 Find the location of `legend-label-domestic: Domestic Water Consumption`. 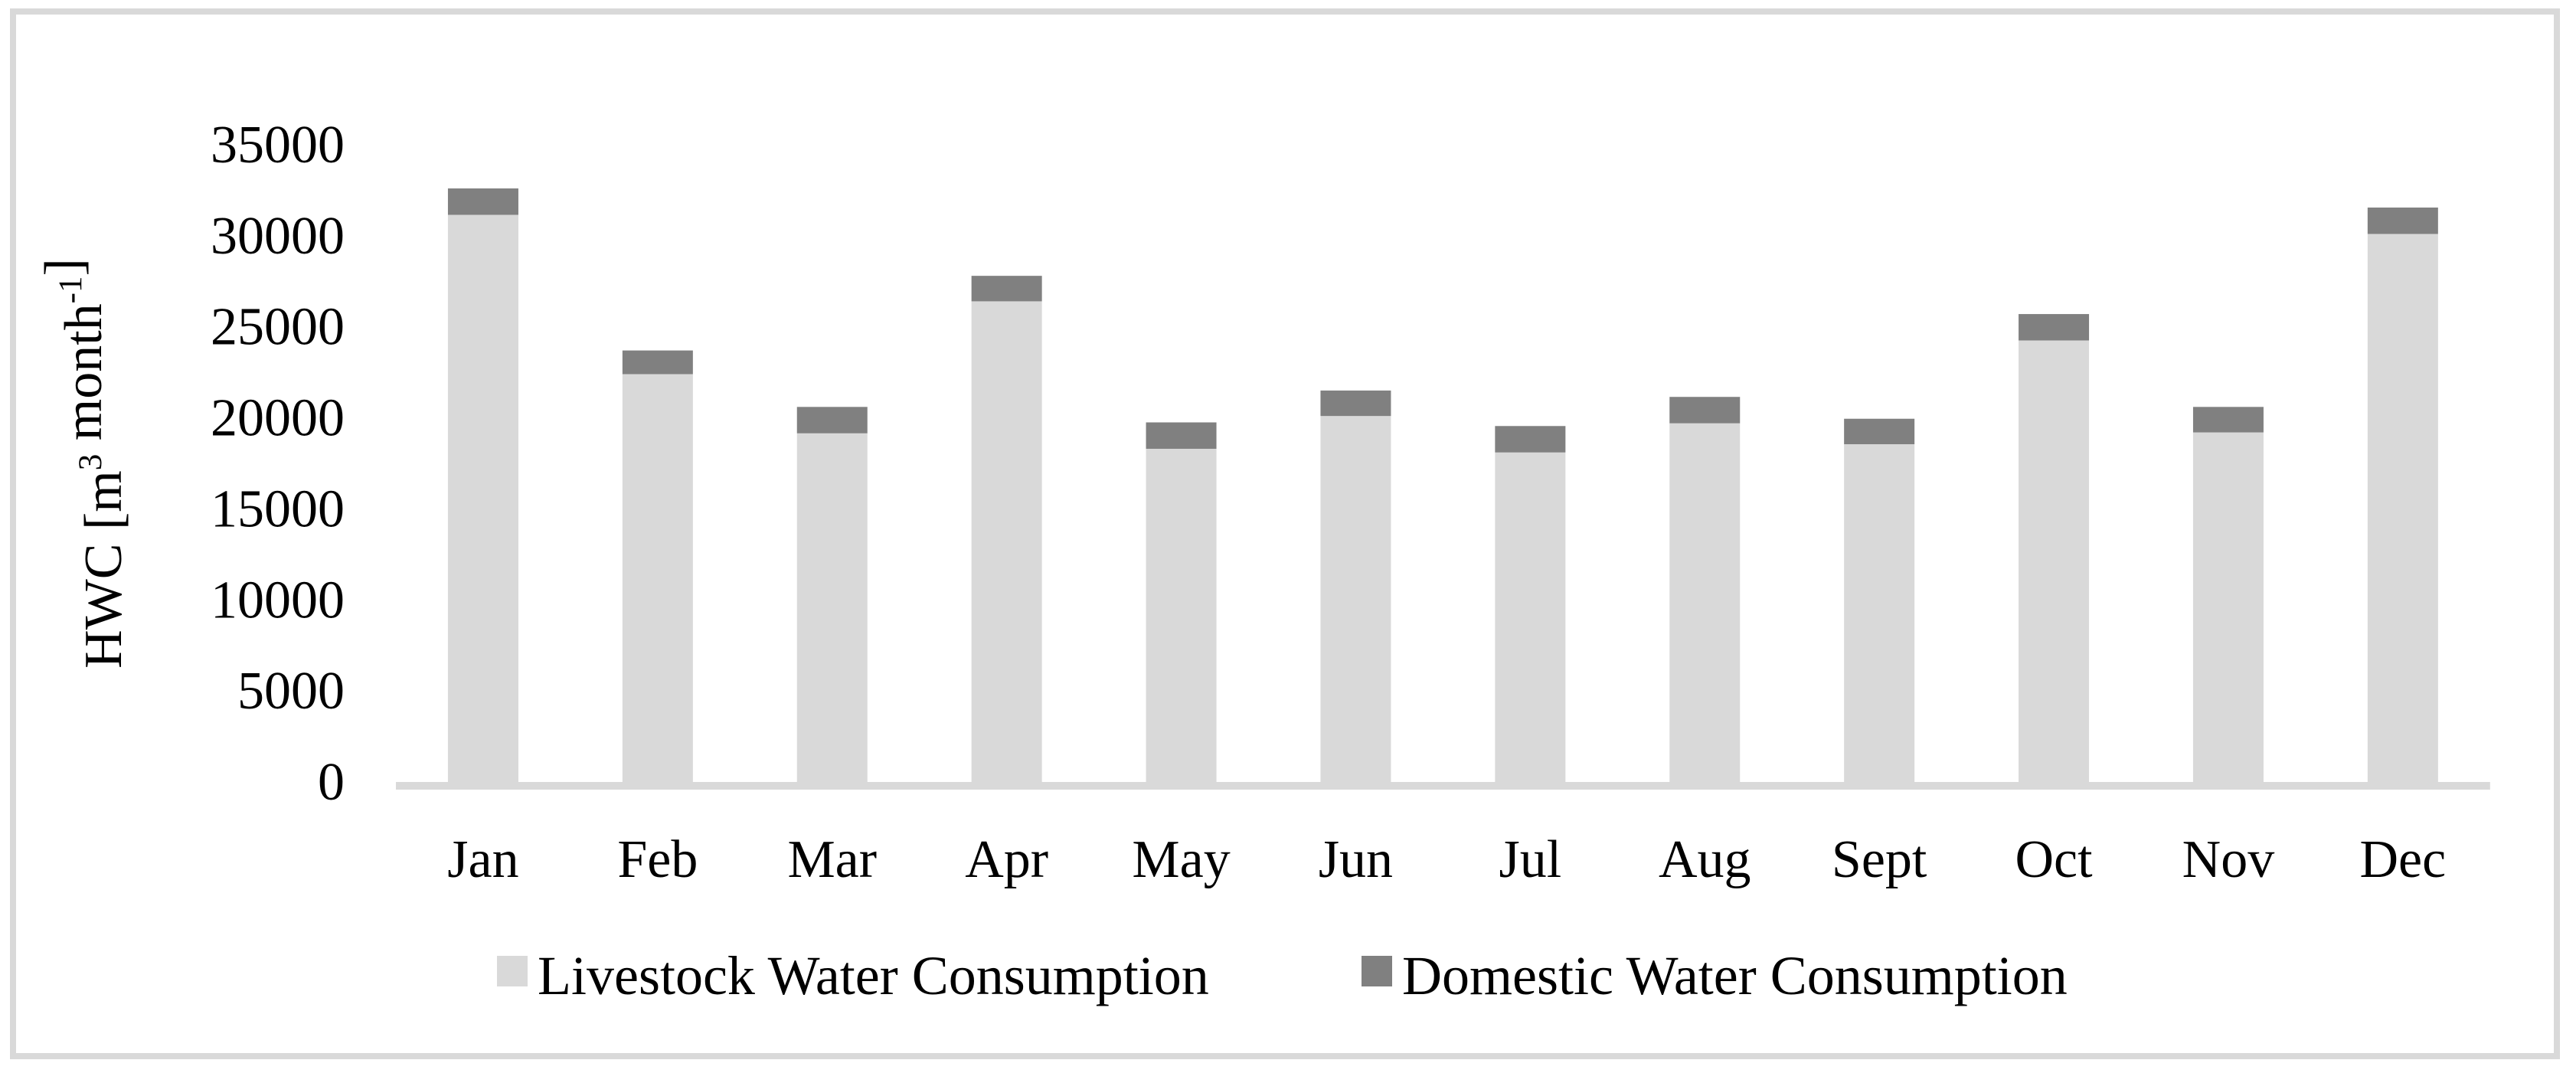

legend-label-domestic: Domestic Water Consumption is located at coordinates (1735, 975).